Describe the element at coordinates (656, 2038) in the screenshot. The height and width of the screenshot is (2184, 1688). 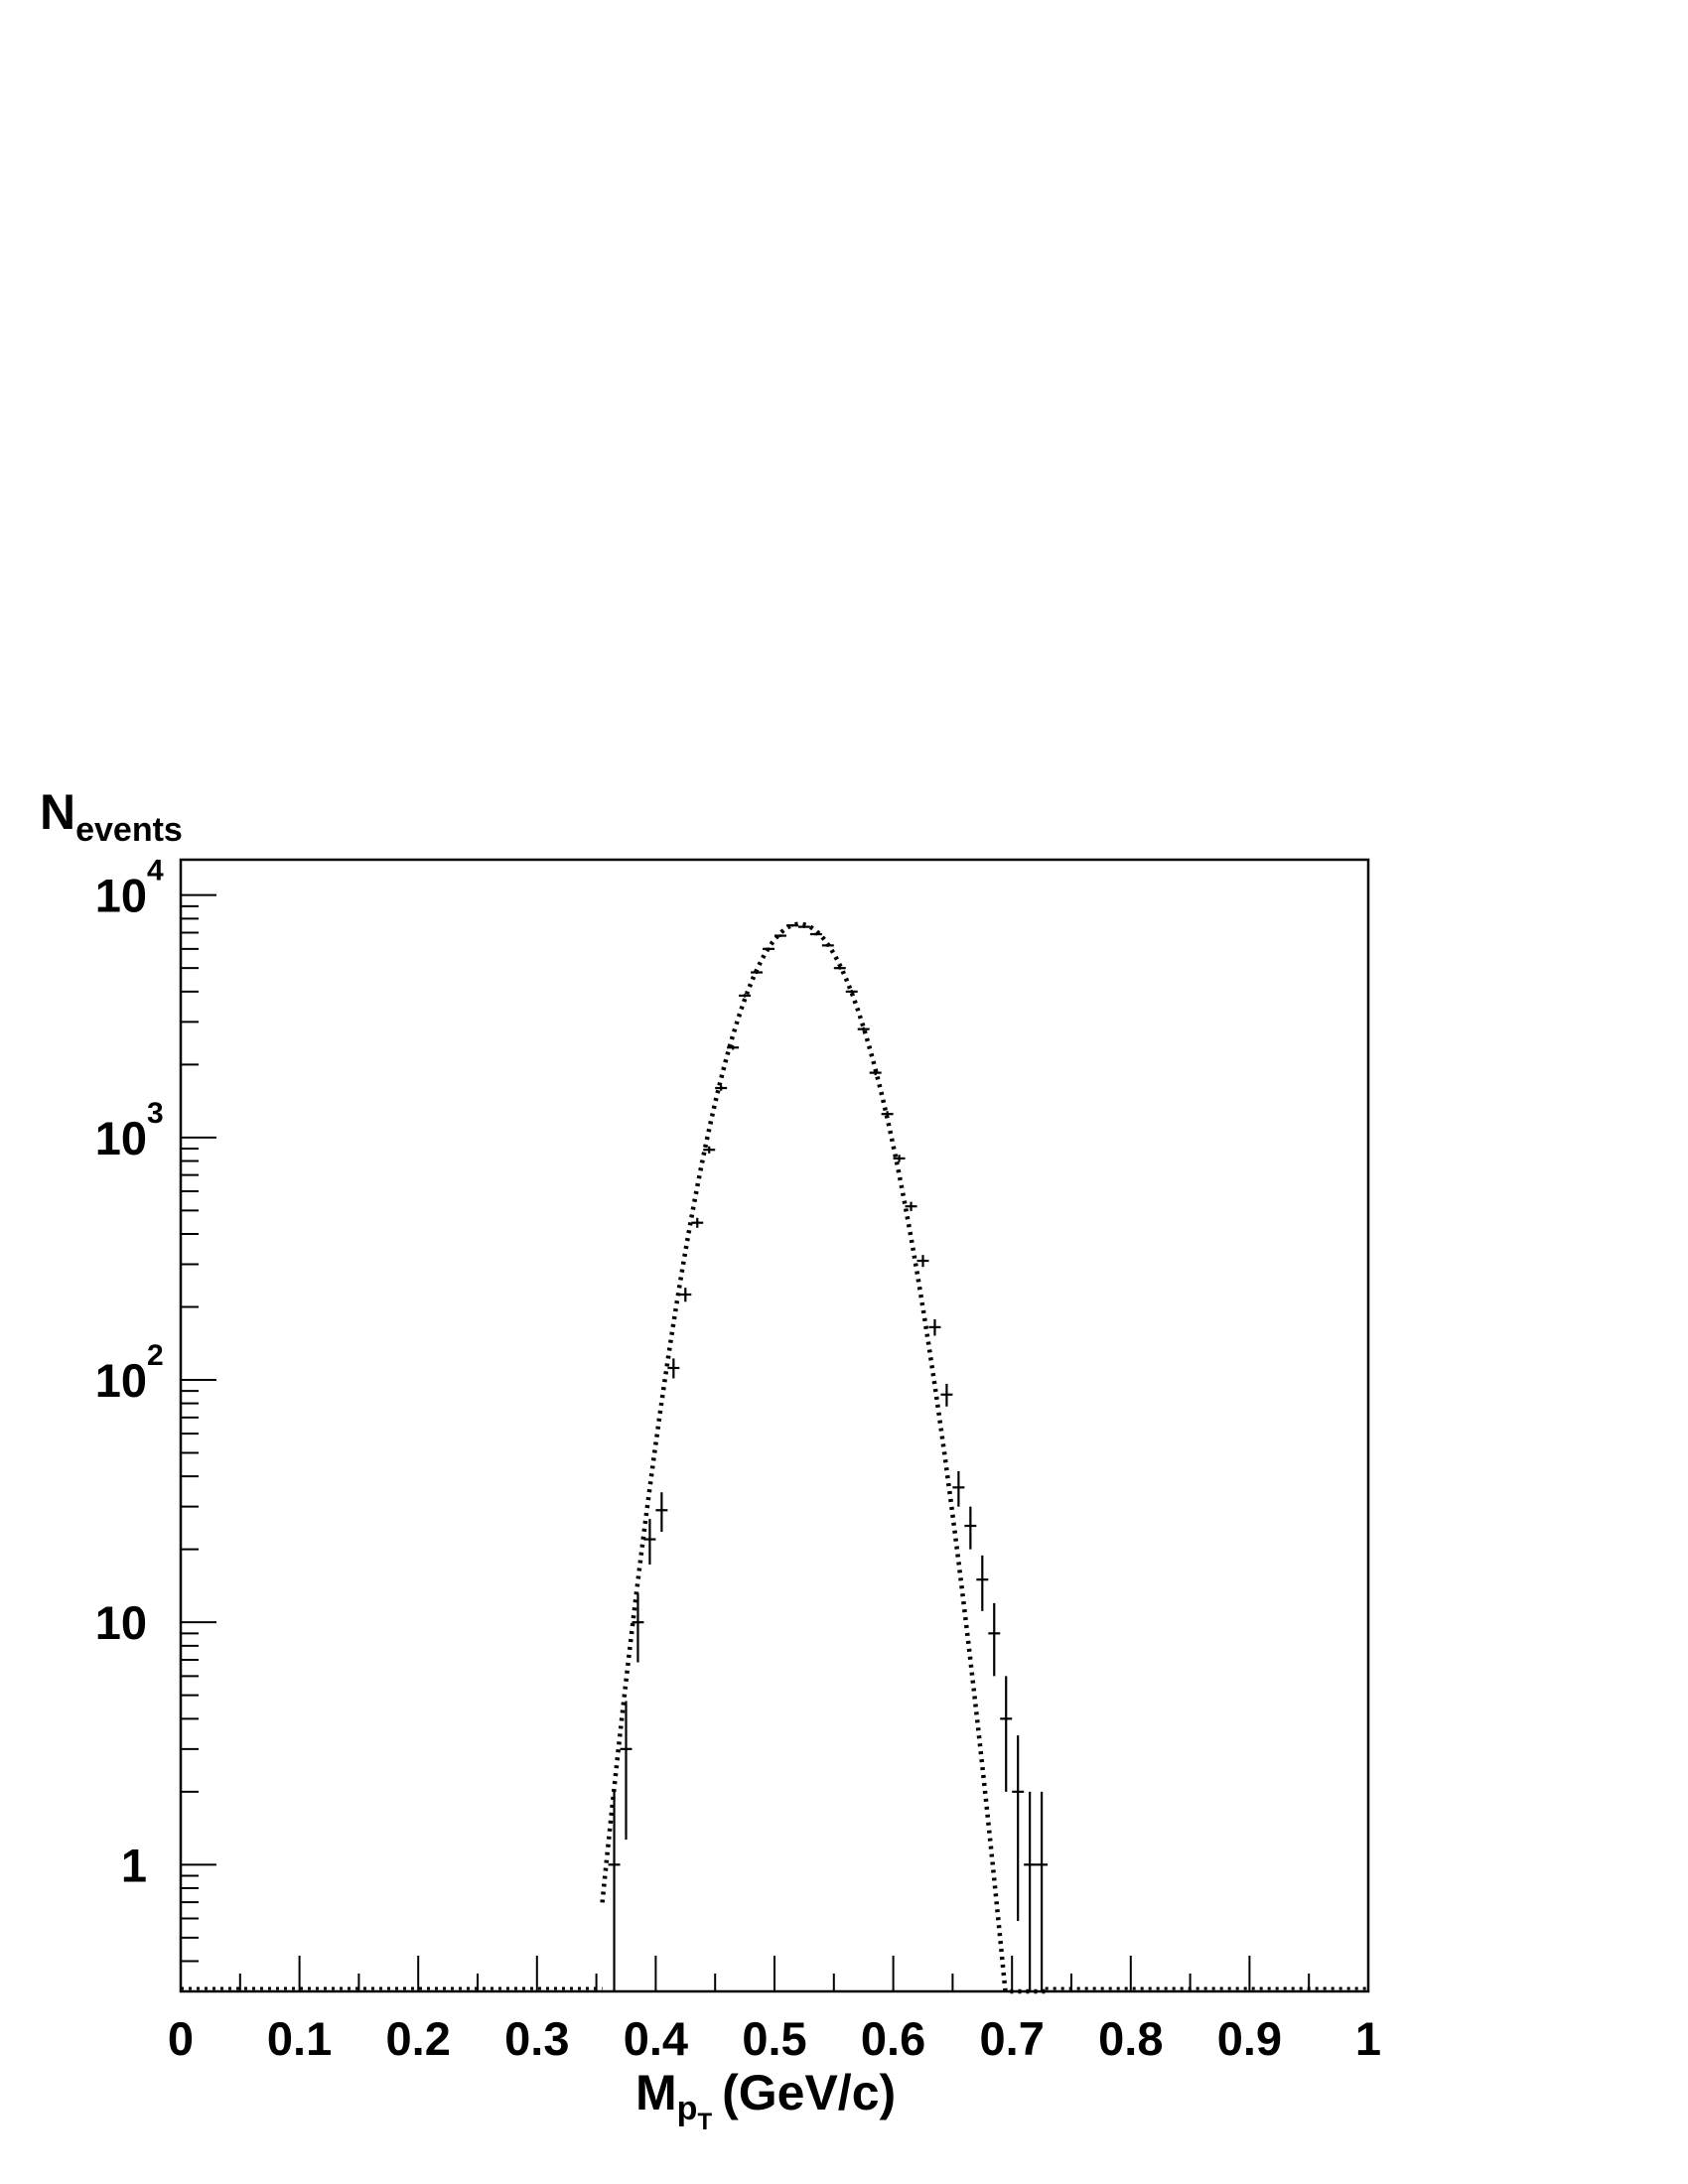
I see `x-tick-label: 0.4` at that location.